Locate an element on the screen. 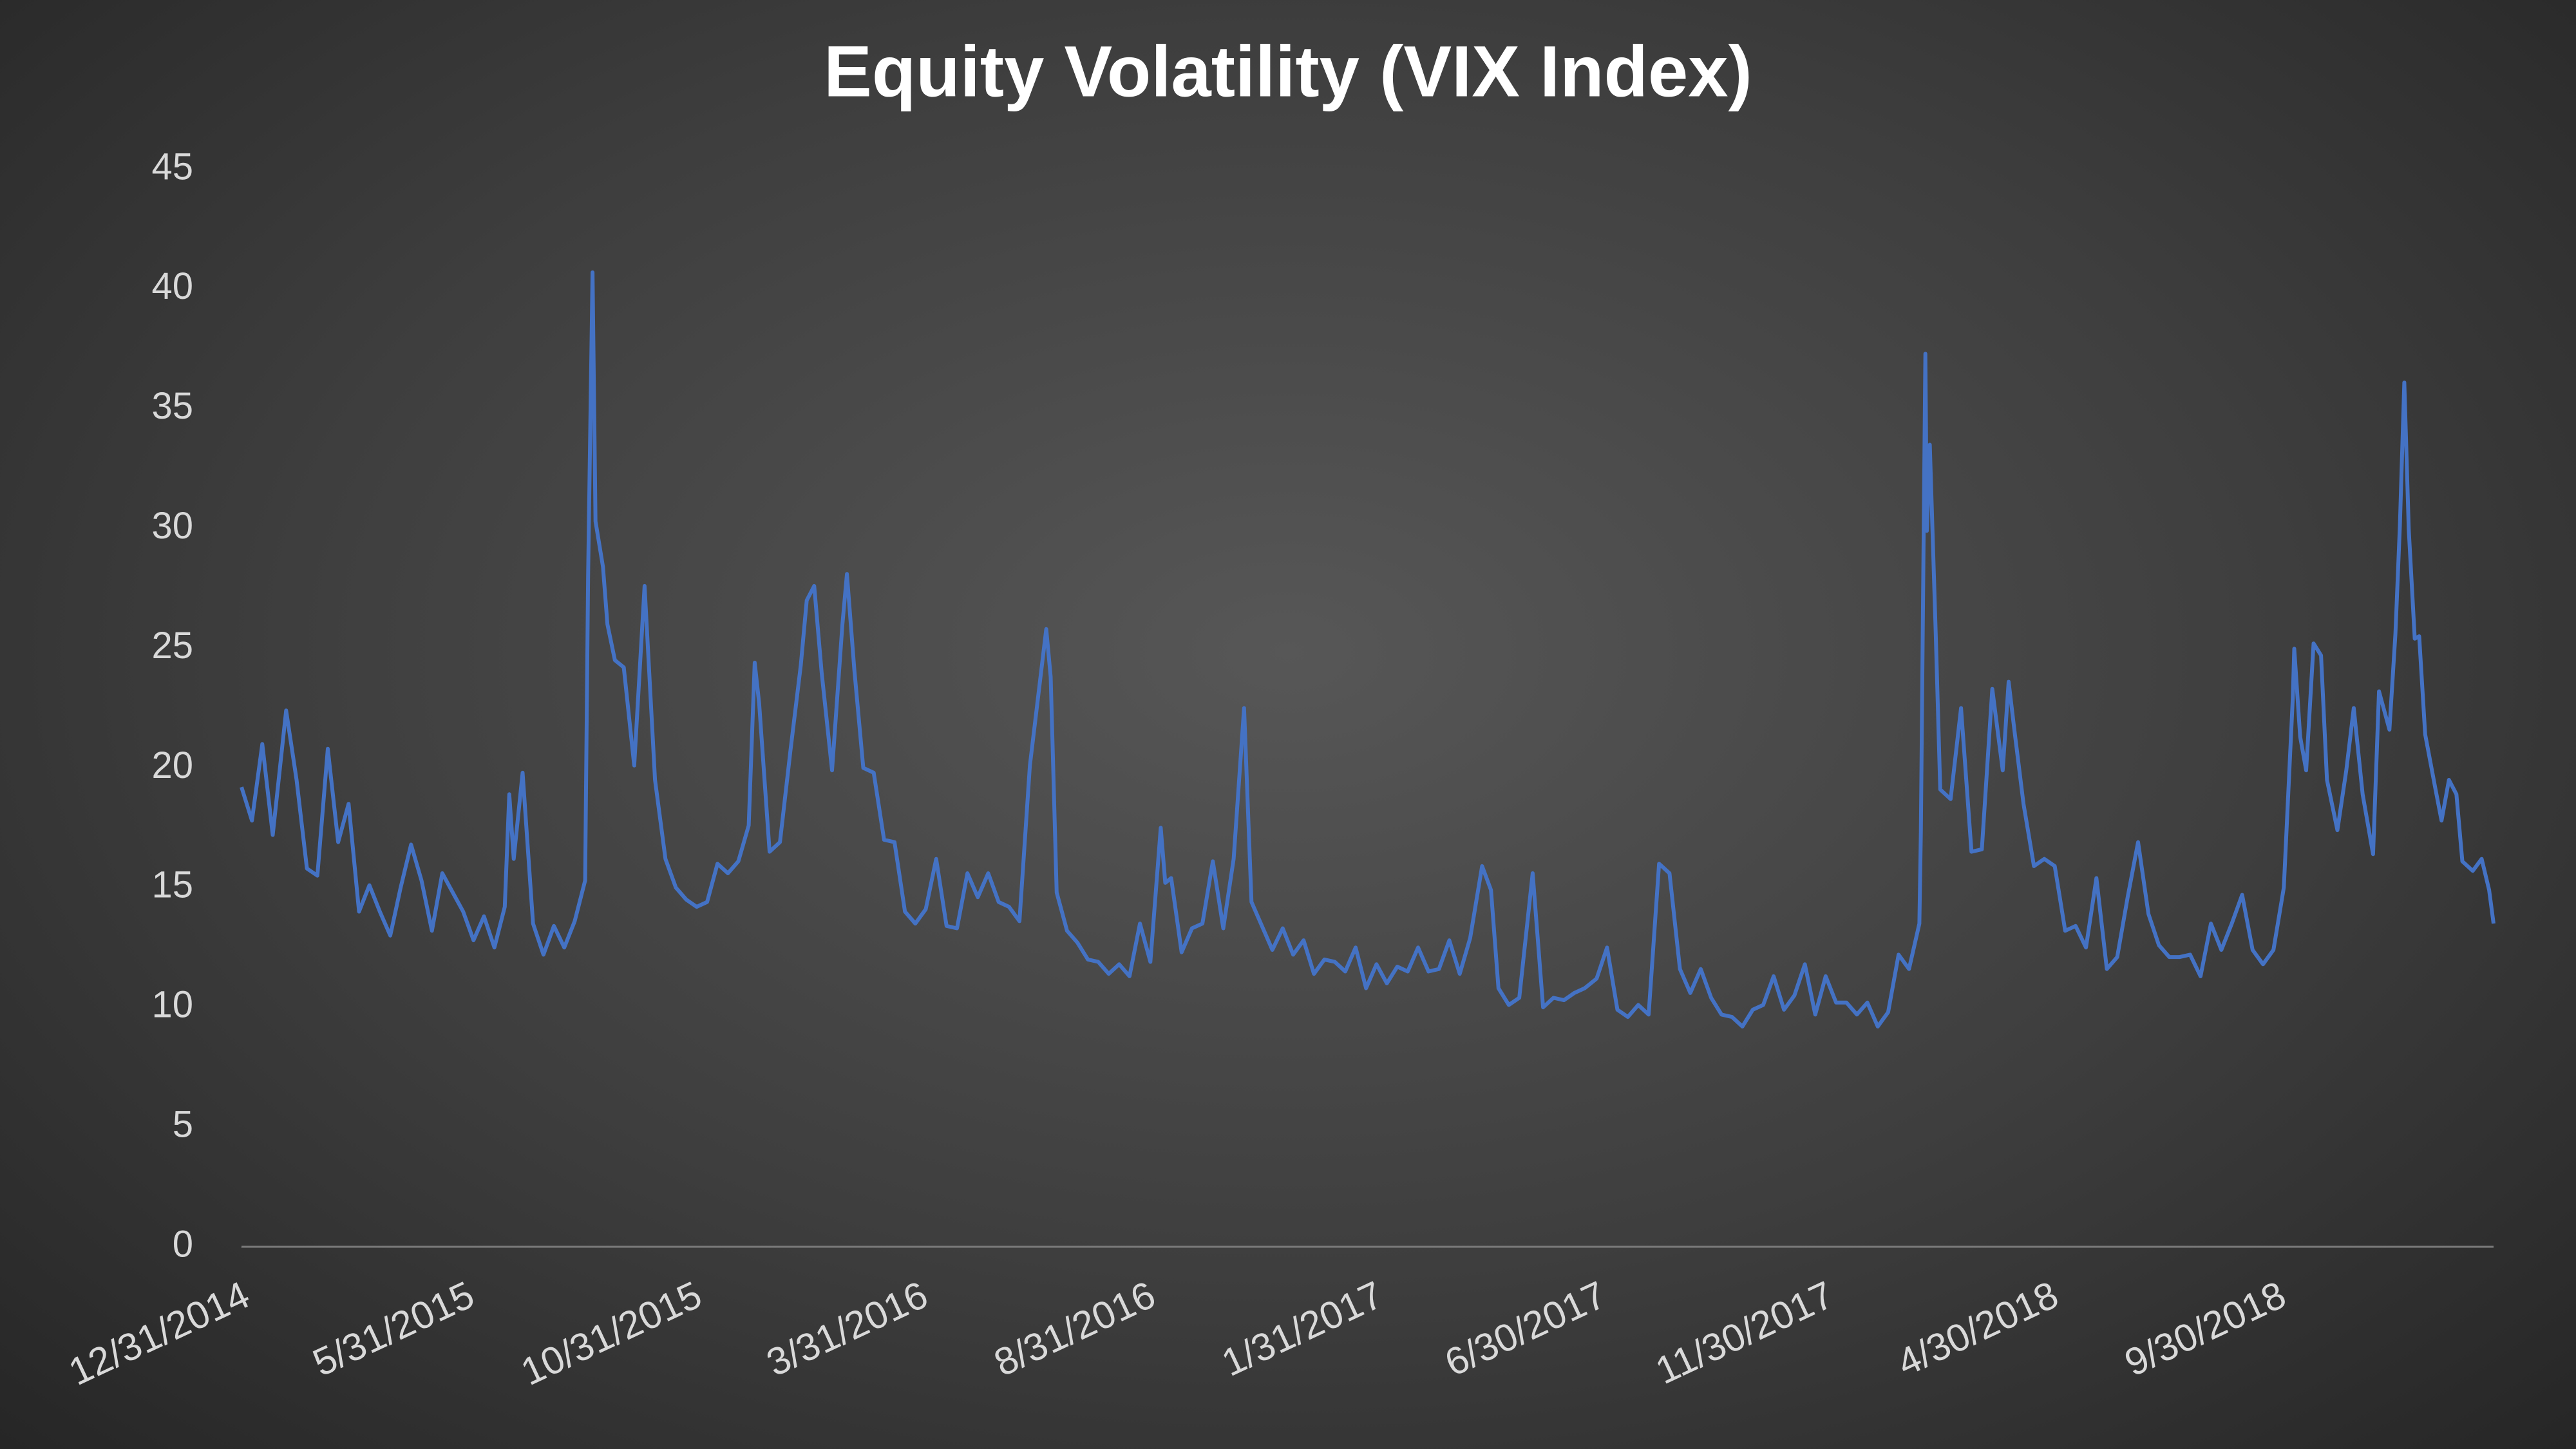 This screenshot has height=1449, width=2576. y-tick-label: 15 is located at coordinates (172, 885).